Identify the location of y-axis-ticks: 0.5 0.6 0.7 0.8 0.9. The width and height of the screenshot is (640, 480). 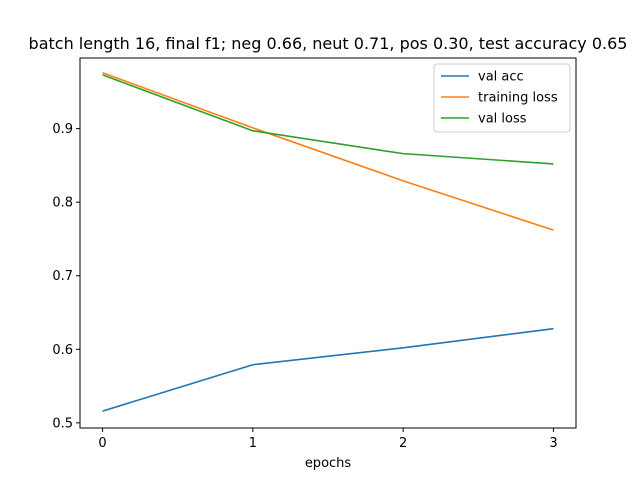
(66, 276).